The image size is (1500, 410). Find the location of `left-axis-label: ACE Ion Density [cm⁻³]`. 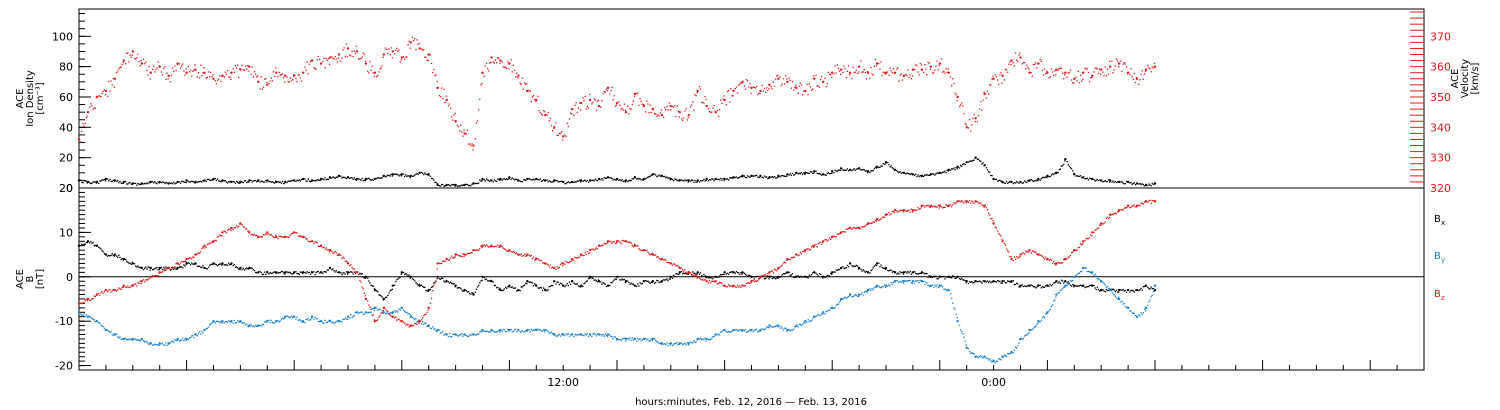

left-axis-label: ACE Ion Density [cm⁻³] is located at coordinates (30, 98).